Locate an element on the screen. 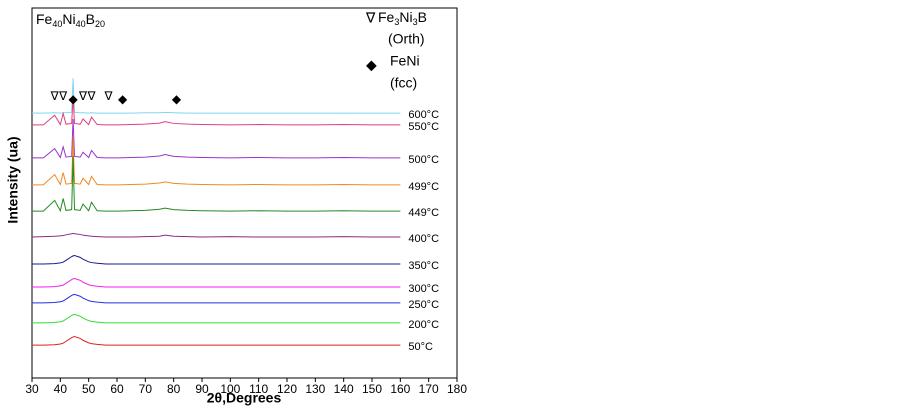 This screenshot has height=410, width=900. legend-symbol: ◆ is located at coordinates (371, 65).